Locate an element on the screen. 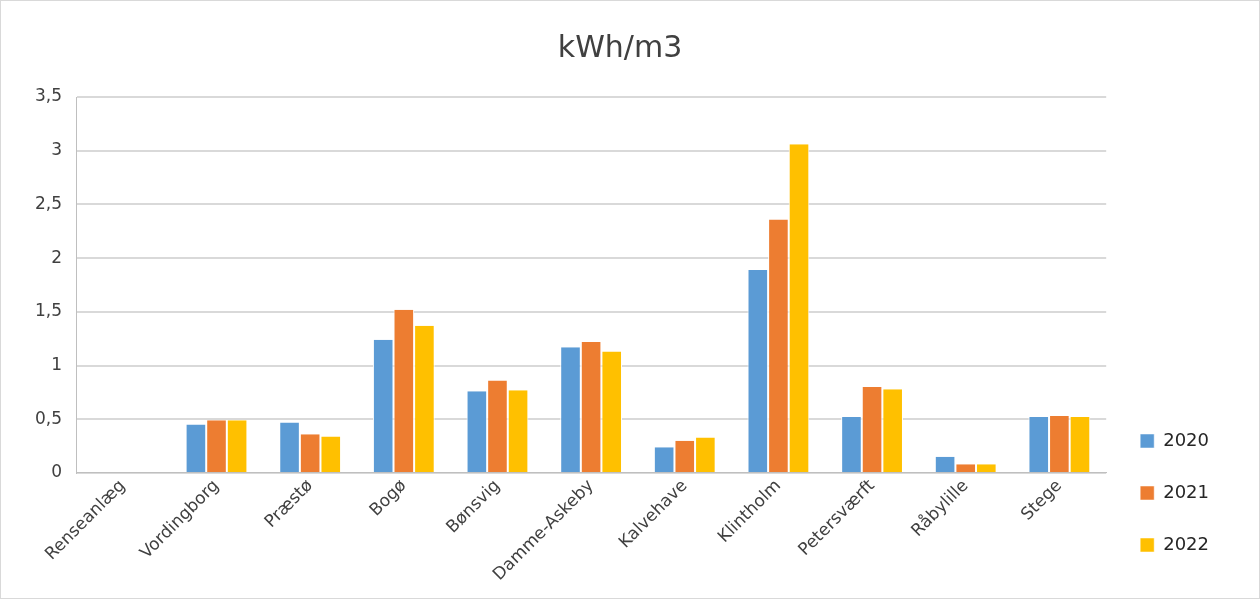 The image size is (1260, 599). legend-label: 2020 is located at coordinates (1186, 439).